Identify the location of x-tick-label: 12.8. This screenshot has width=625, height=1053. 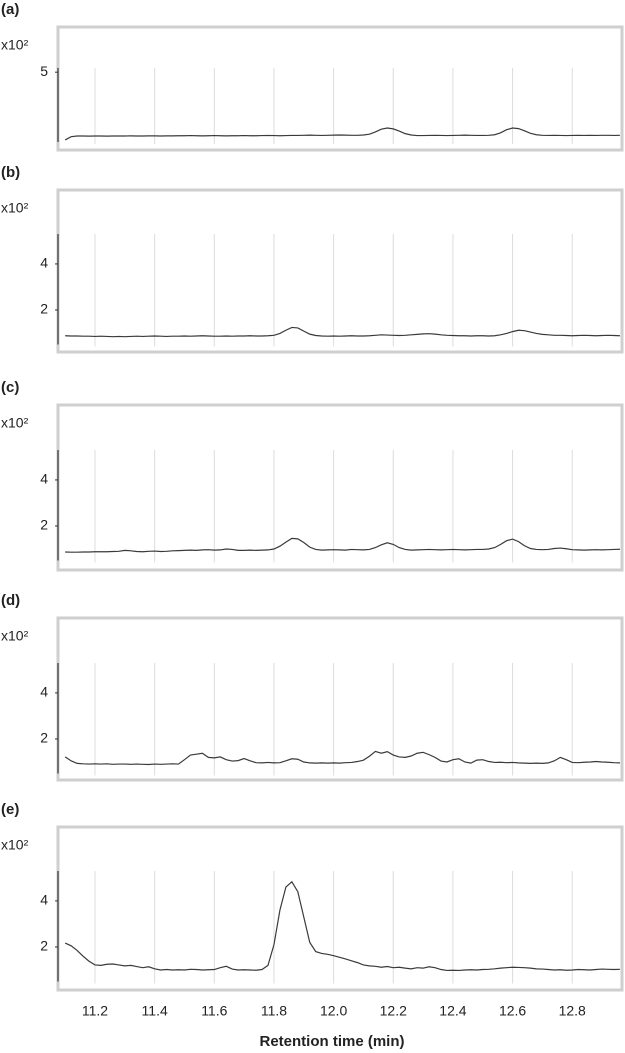
(572, 1011).